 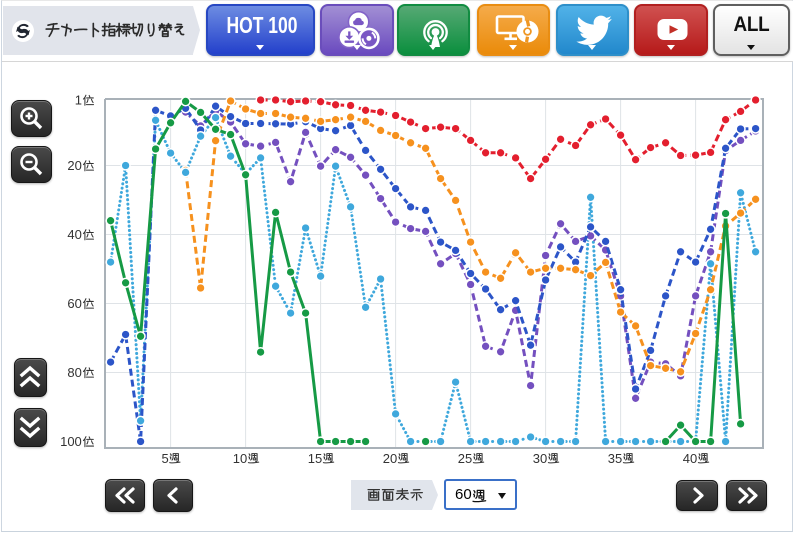 I want to click on svg-text: 10, so click(x=240, y=458).